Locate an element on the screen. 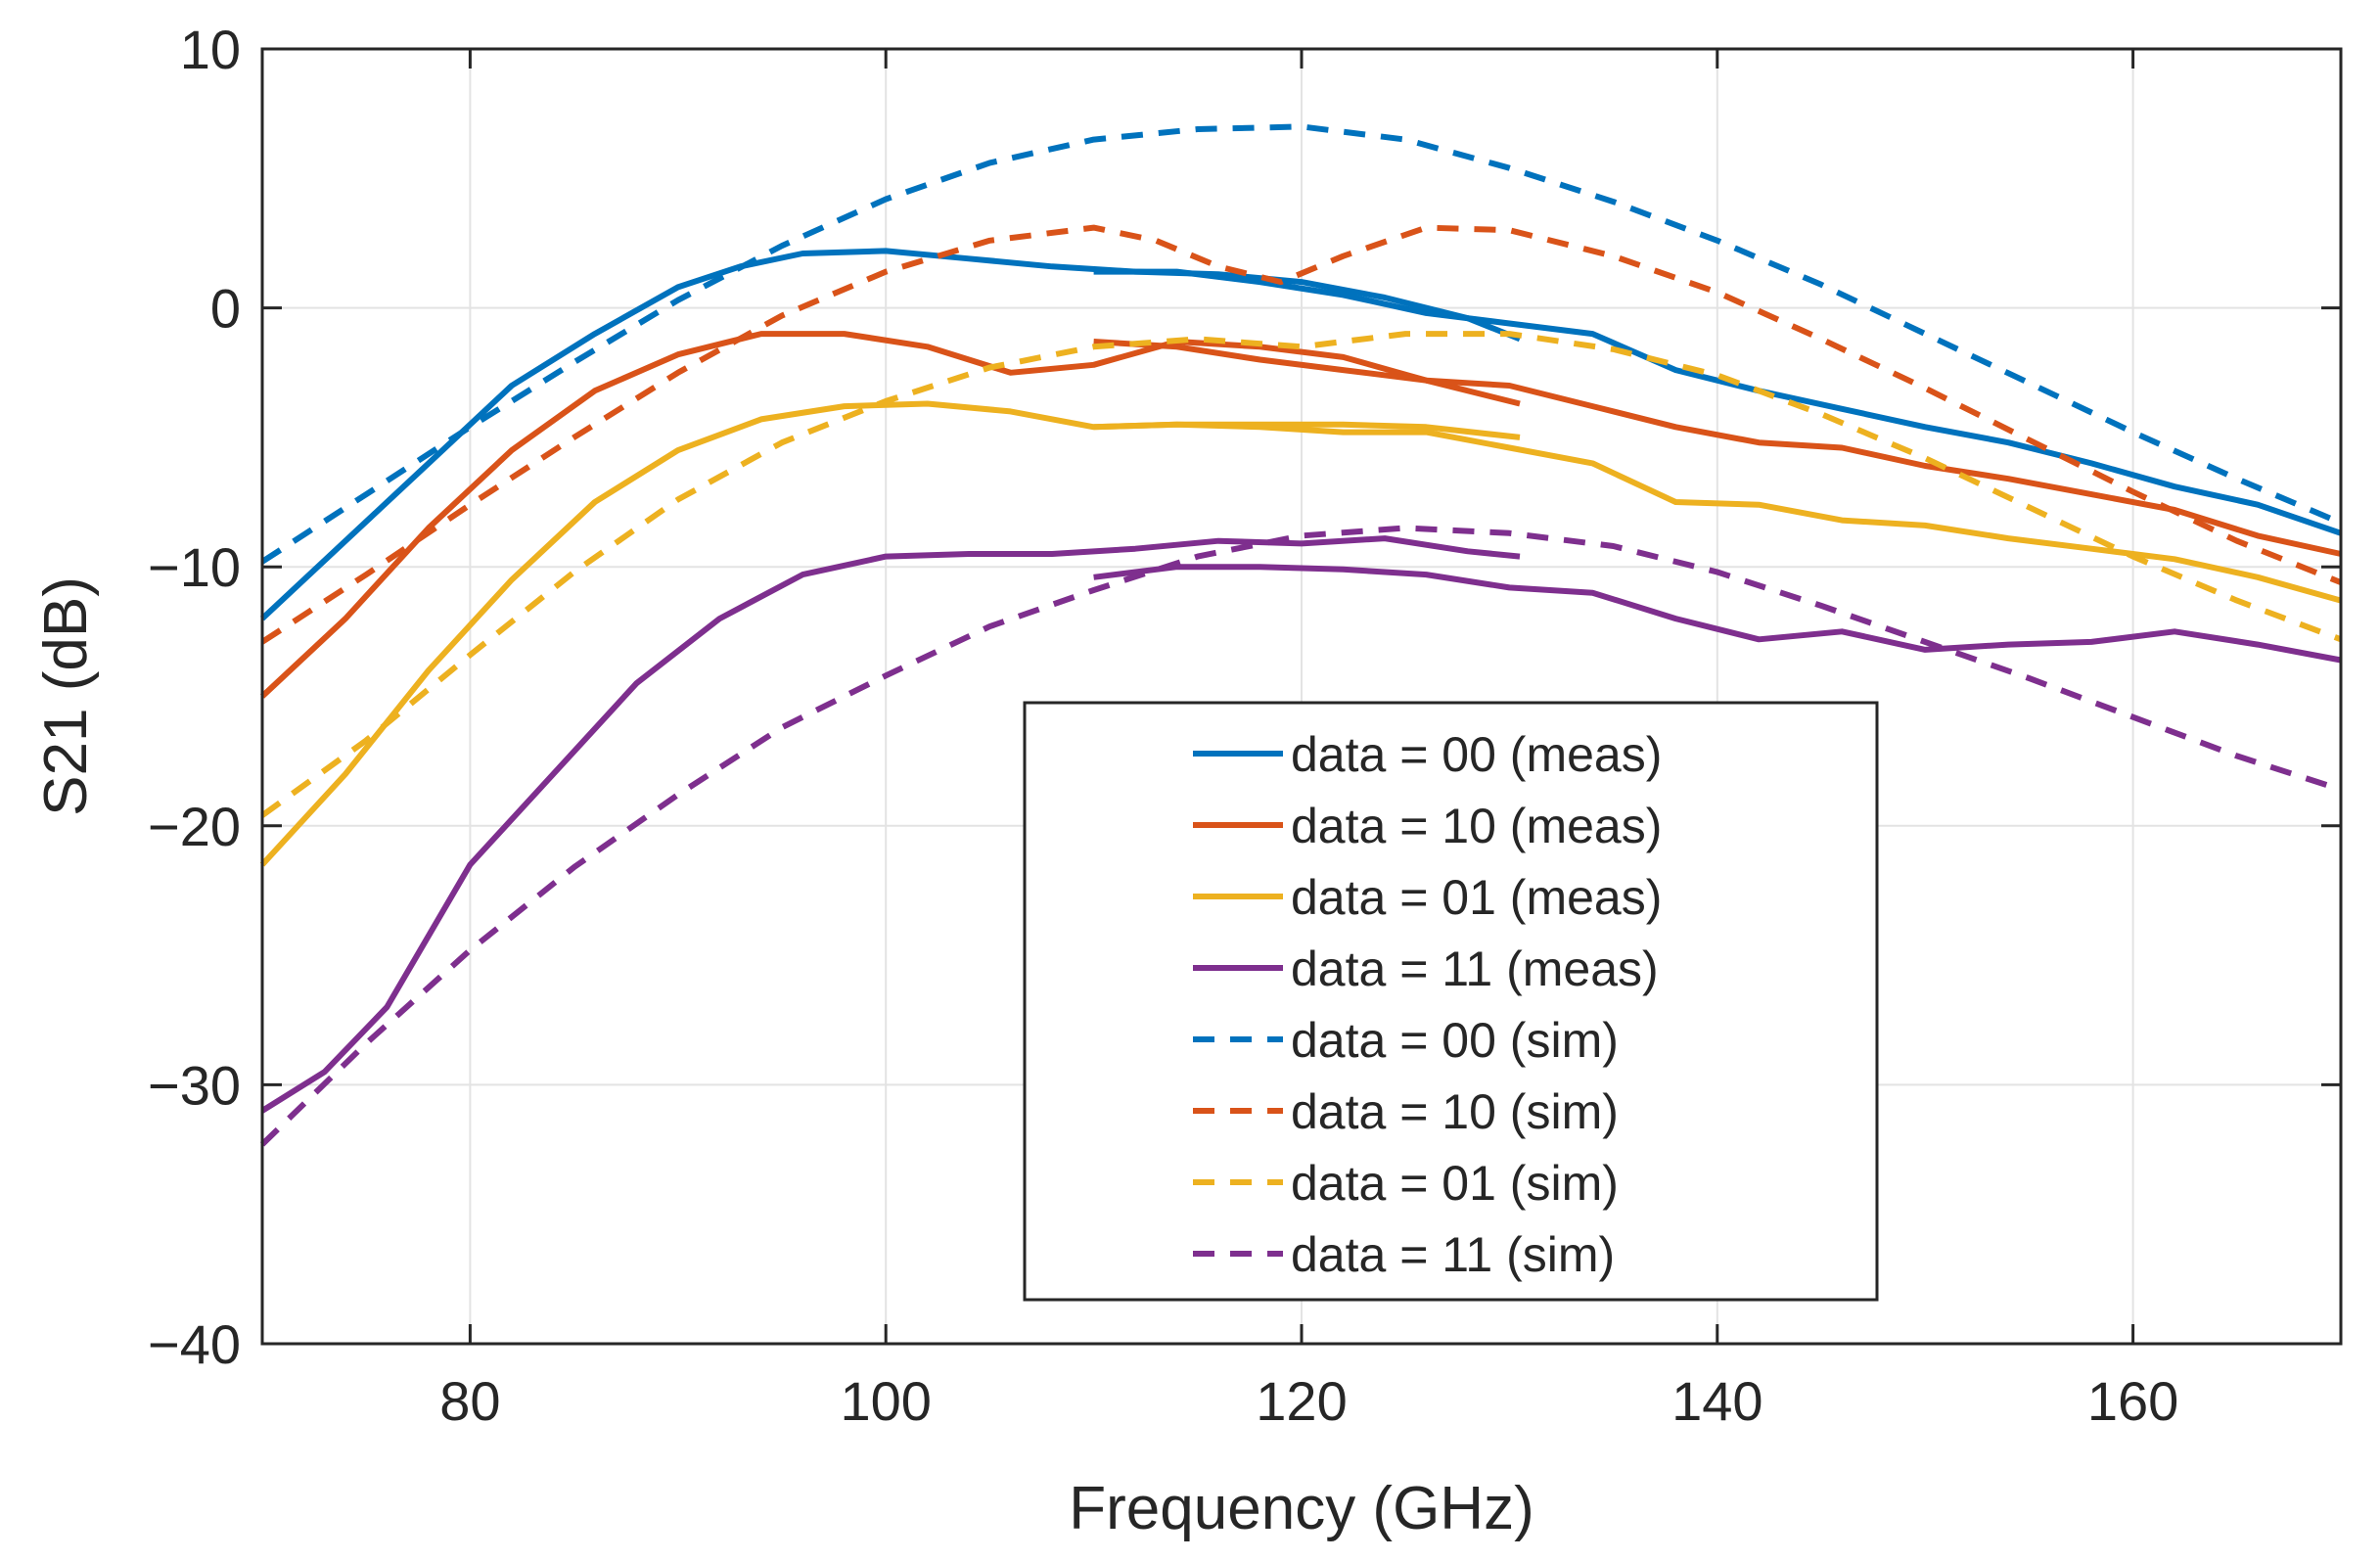 This screenshot has width=2380, height=1561. legend-entry-label: data = 01 (sim) is located at coordinates (1455, 1183).